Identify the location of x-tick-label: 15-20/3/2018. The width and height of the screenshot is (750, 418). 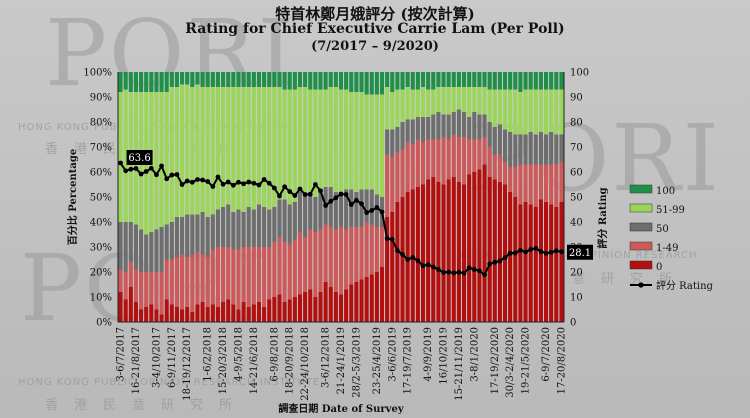
(223, 360).